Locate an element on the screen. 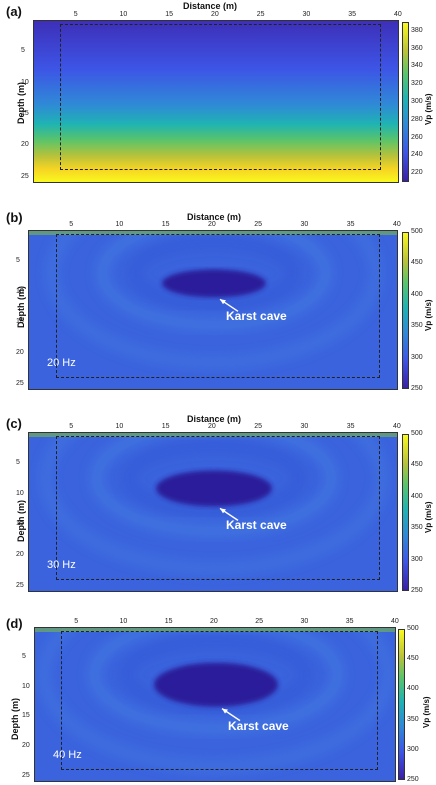  colorbar-tick-label: 260 is located at coordinates (417, 137).